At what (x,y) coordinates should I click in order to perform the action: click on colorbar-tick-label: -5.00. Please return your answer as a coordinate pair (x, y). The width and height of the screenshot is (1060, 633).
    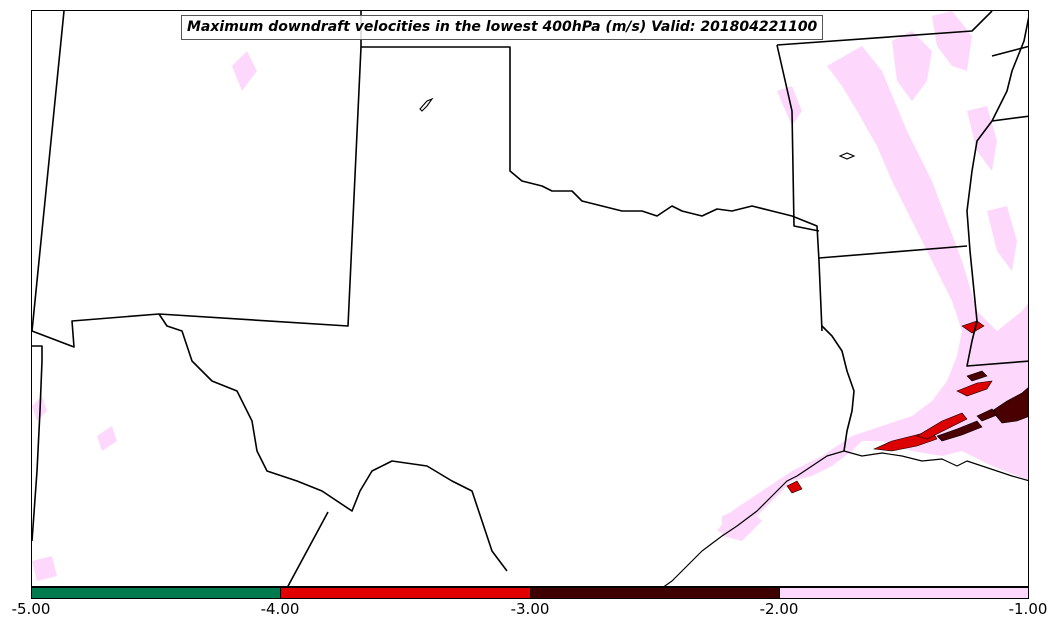
    Looking at the image, I should click on (31, 609).